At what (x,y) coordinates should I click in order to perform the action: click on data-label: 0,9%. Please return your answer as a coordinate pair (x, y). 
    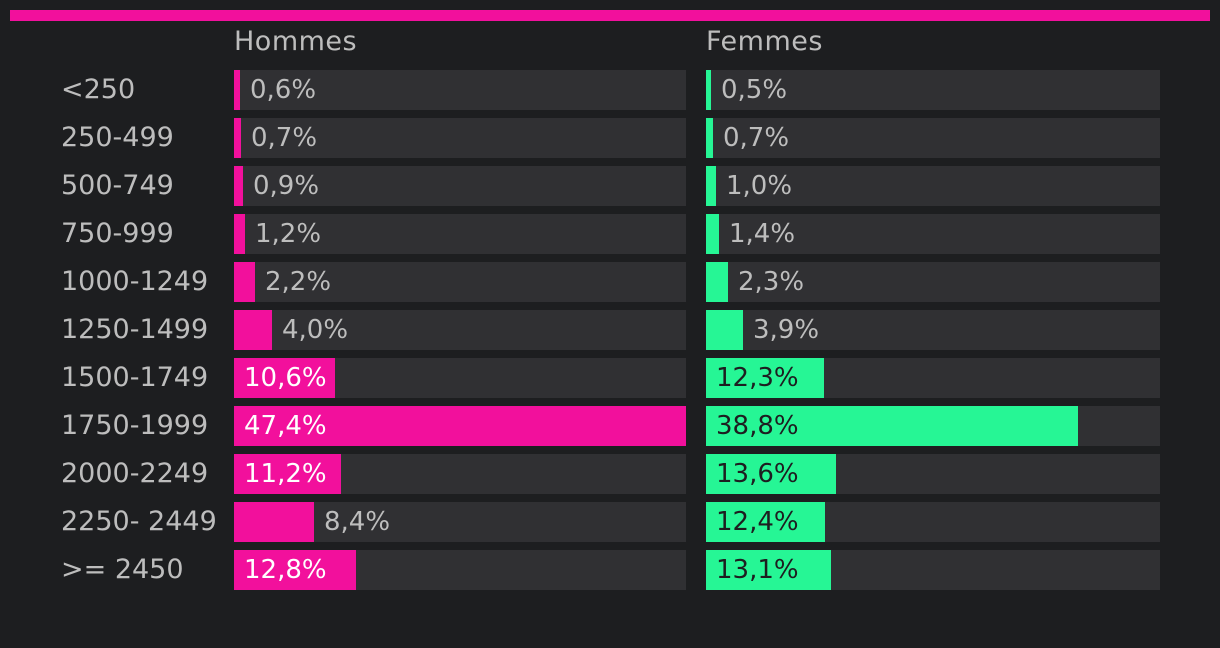
    Looking at the image, I should click on (286, 186).